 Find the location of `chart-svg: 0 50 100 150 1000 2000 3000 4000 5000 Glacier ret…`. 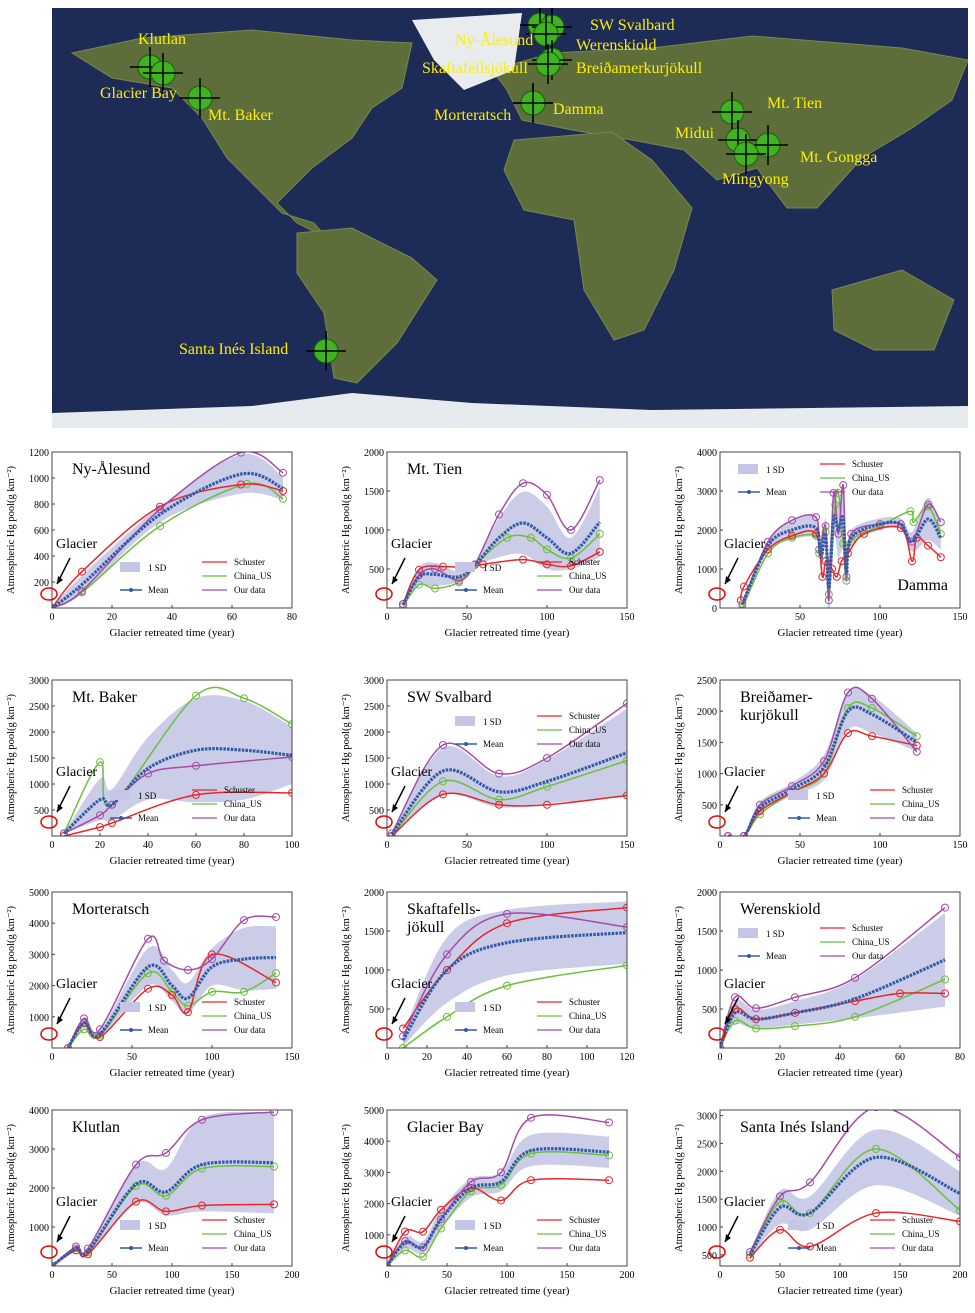

chart-svg: 0 50 100 150 1000 2000 3000 4000 5000 Glacier ret… is located at coordinates (153, 983).